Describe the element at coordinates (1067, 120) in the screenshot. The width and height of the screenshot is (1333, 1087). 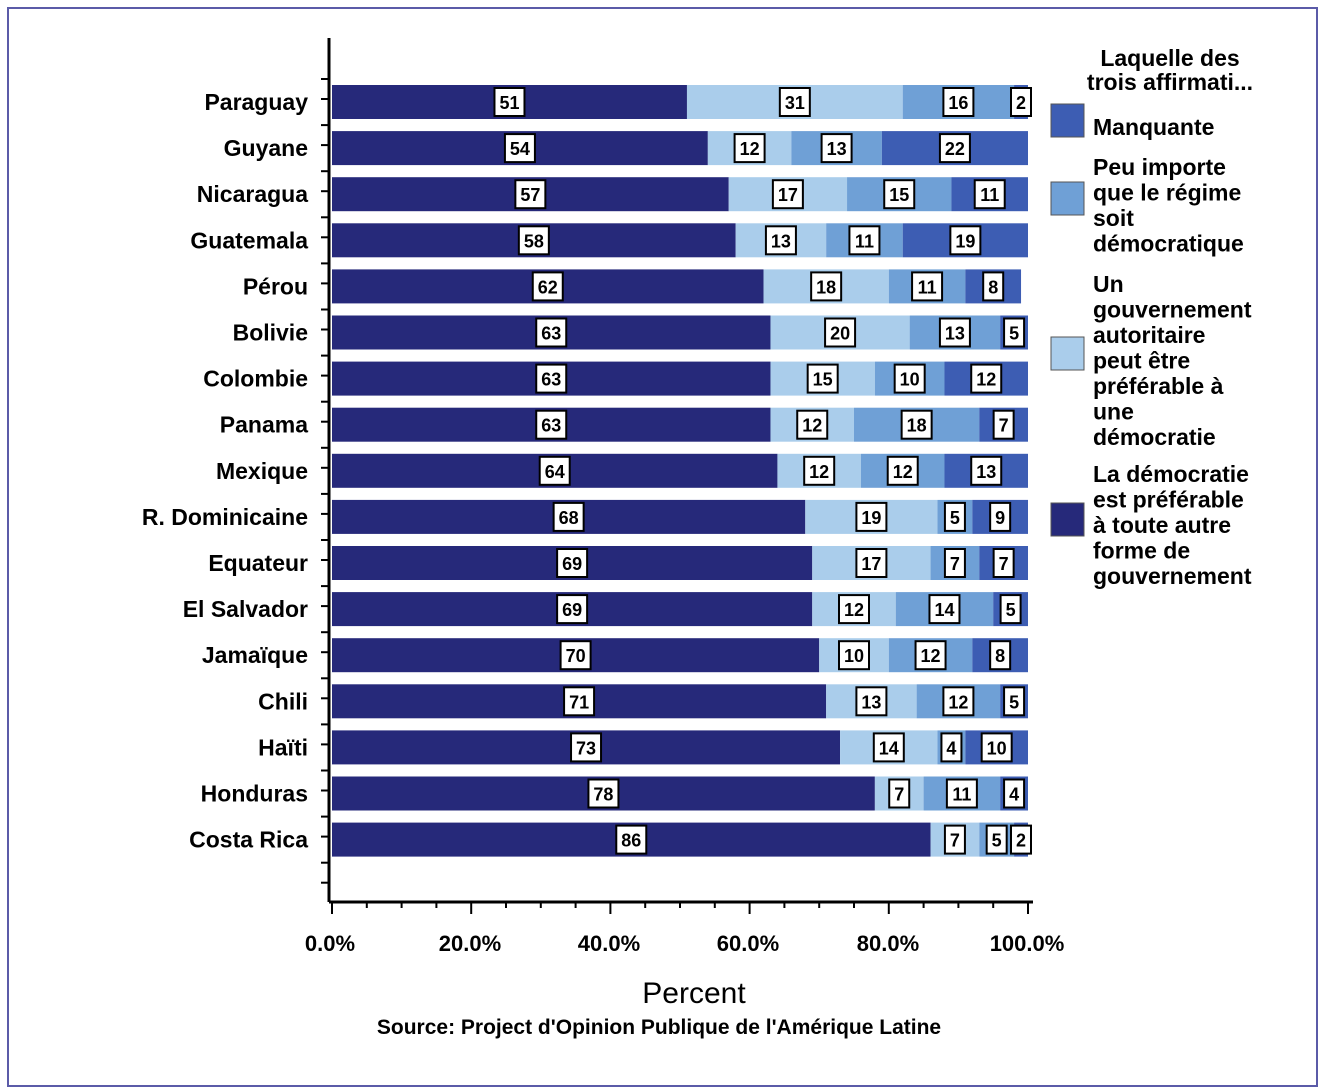
I see `legend-swatch-manquante` at that location.